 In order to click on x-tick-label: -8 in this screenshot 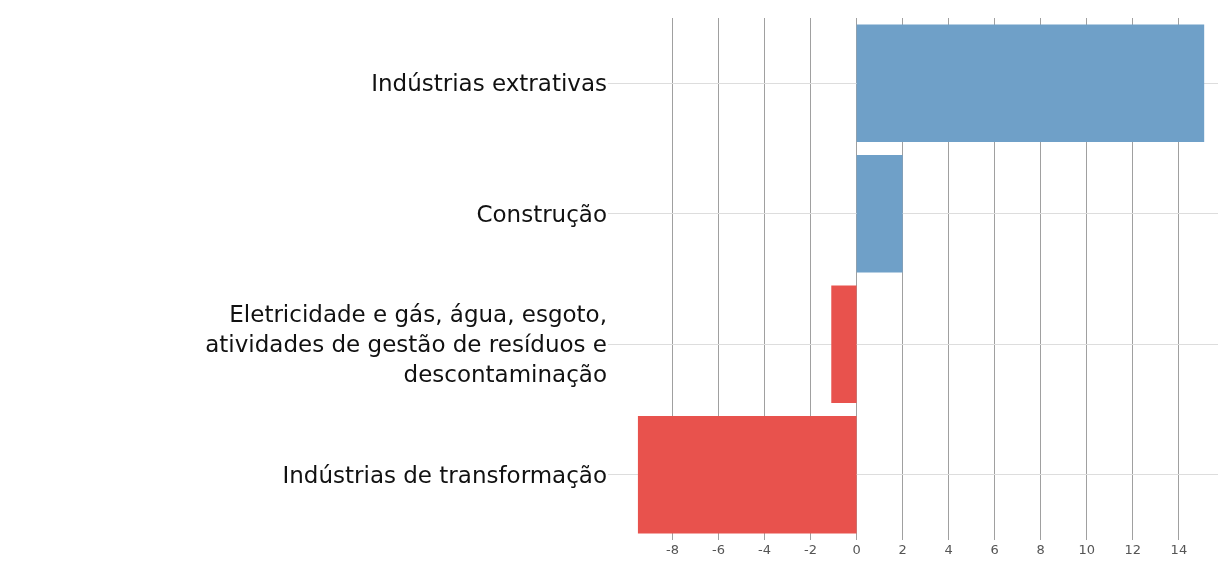, I will do `click(672, 549)`.